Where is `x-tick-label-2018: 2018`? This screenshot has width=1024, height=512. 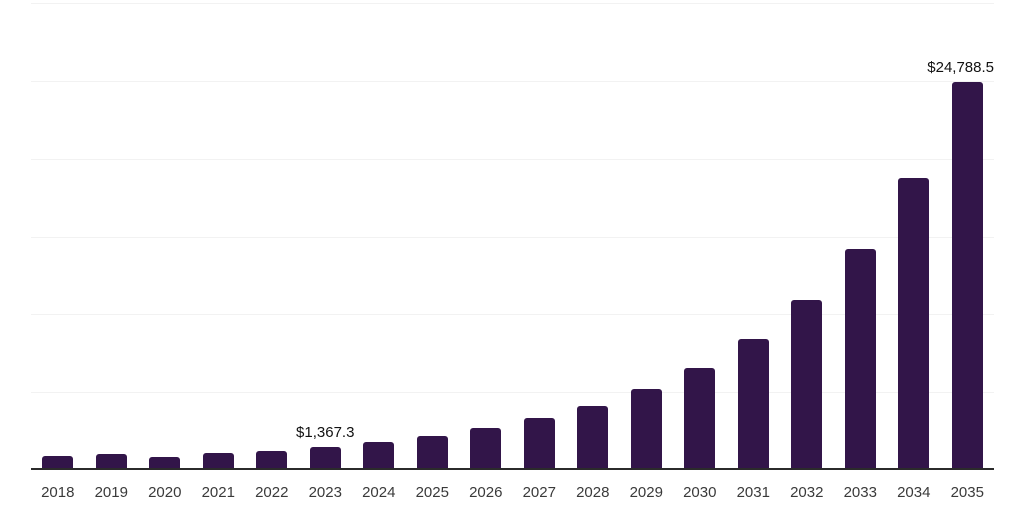
x-tick-label-2018: 2018 is located at coordinates (58, 492).